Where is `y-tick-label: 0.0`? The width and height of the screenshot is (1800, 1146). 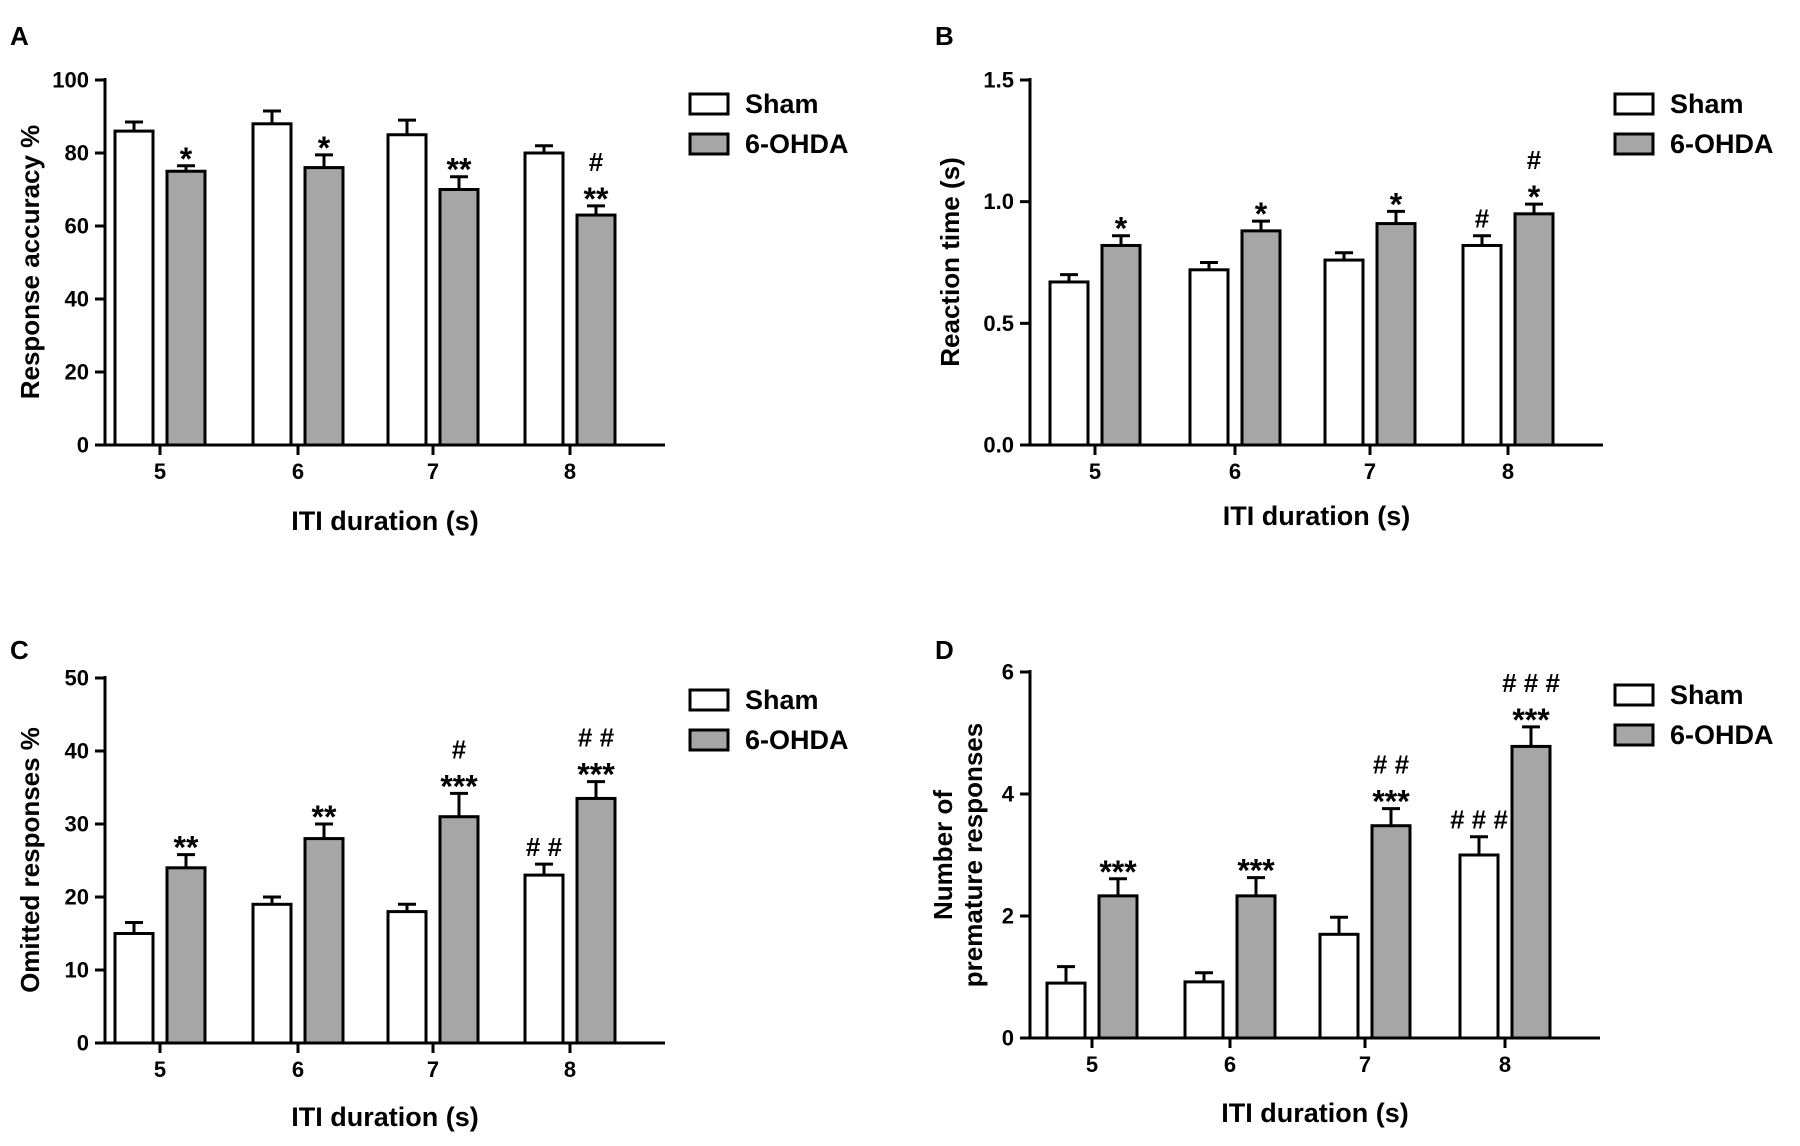 y-tick-label: 0.0 is located at coordinates (998, 445).